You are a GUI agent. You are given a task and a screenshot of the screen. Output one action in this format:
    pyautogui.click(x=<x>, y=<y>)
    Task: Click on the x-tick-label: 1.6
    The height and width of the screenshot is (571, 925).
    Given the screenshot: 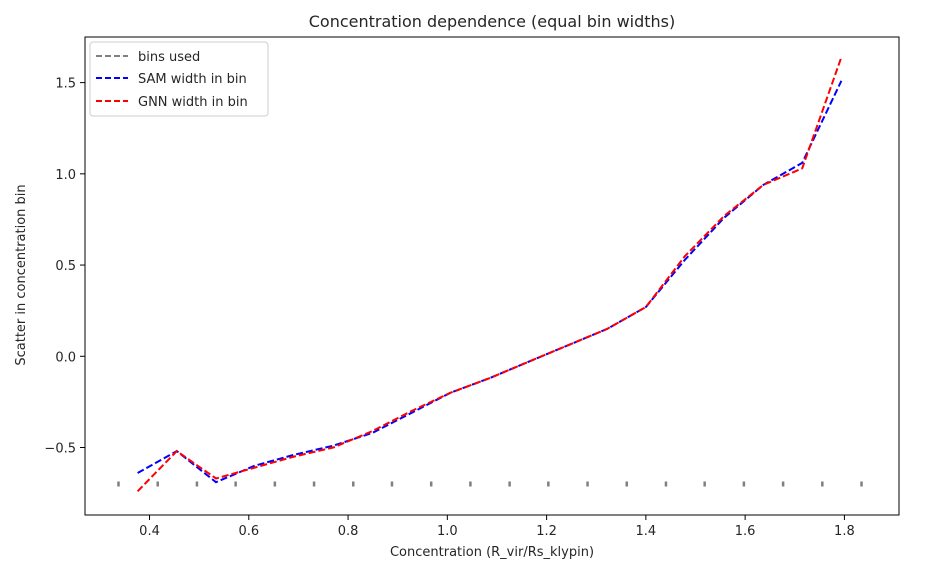 What is the action you would take?
    pyautogui.click(x=745, y=531)
    